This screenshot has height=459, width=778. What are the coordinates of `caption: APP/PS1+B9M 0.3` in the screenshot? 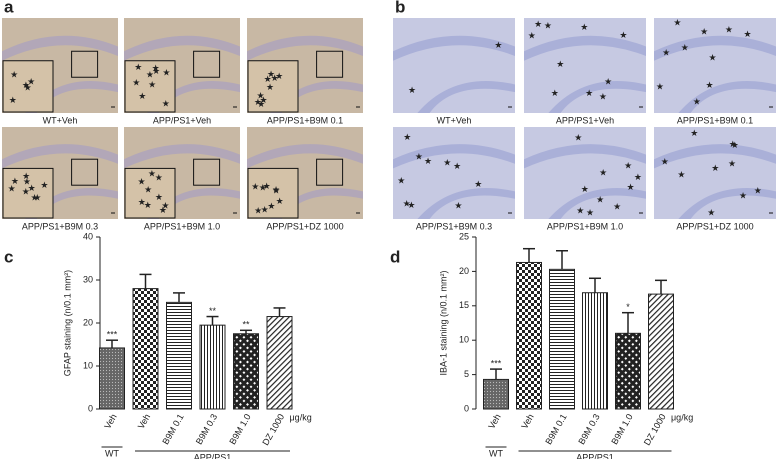 It's located at (60, 226).